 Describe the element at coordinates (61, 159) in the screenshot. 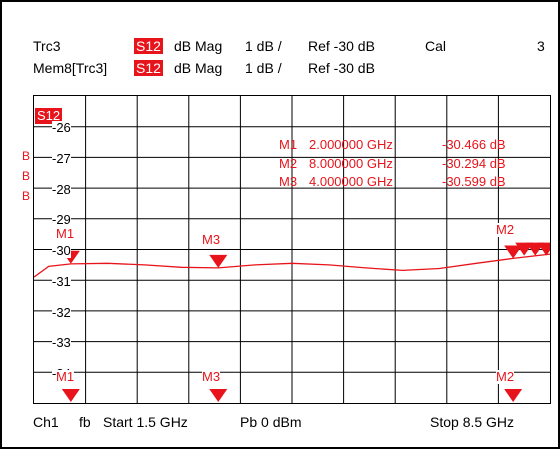

I see `y-tick-label: -27` at that location.